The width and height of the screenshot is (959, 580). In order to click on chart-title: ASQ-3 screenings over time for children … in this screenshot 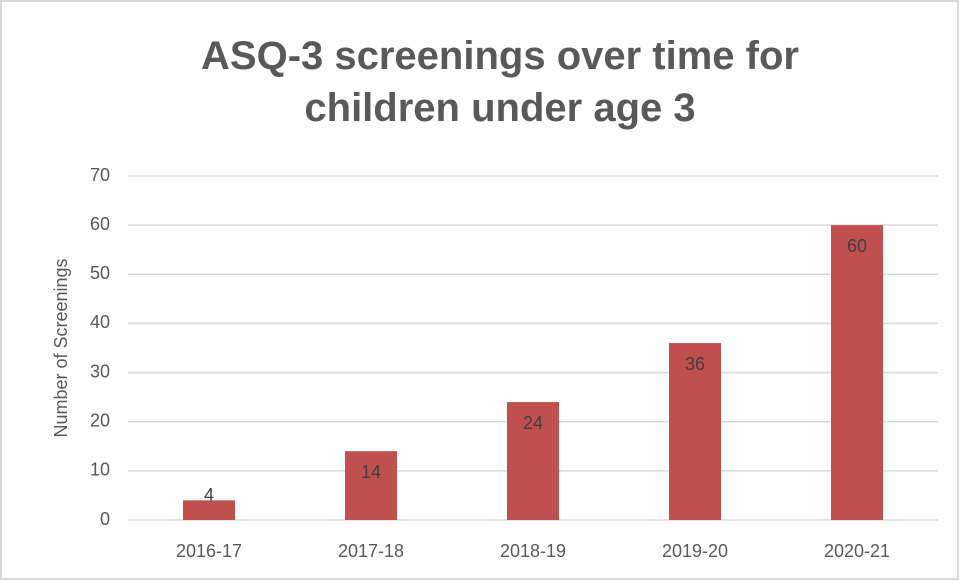, I will do `click(500, 82)`.